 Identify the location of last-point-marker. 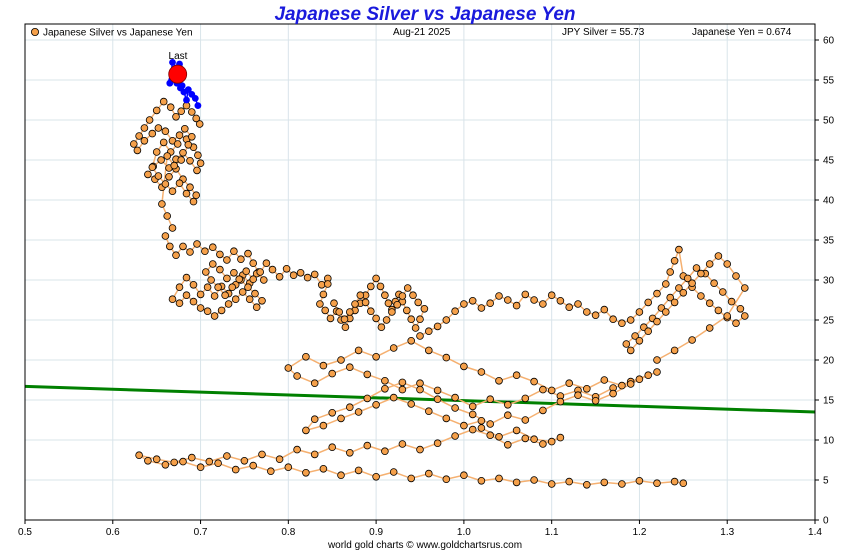
(178, 74).